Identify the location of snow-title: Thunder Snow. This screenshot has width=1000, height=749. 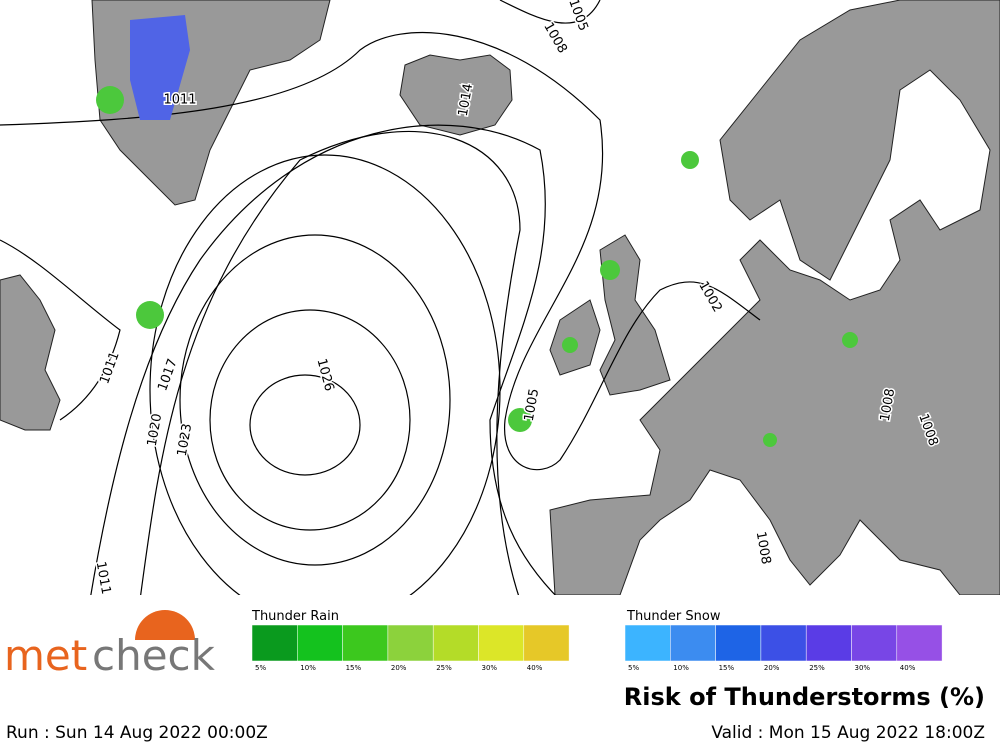
(673, 616).